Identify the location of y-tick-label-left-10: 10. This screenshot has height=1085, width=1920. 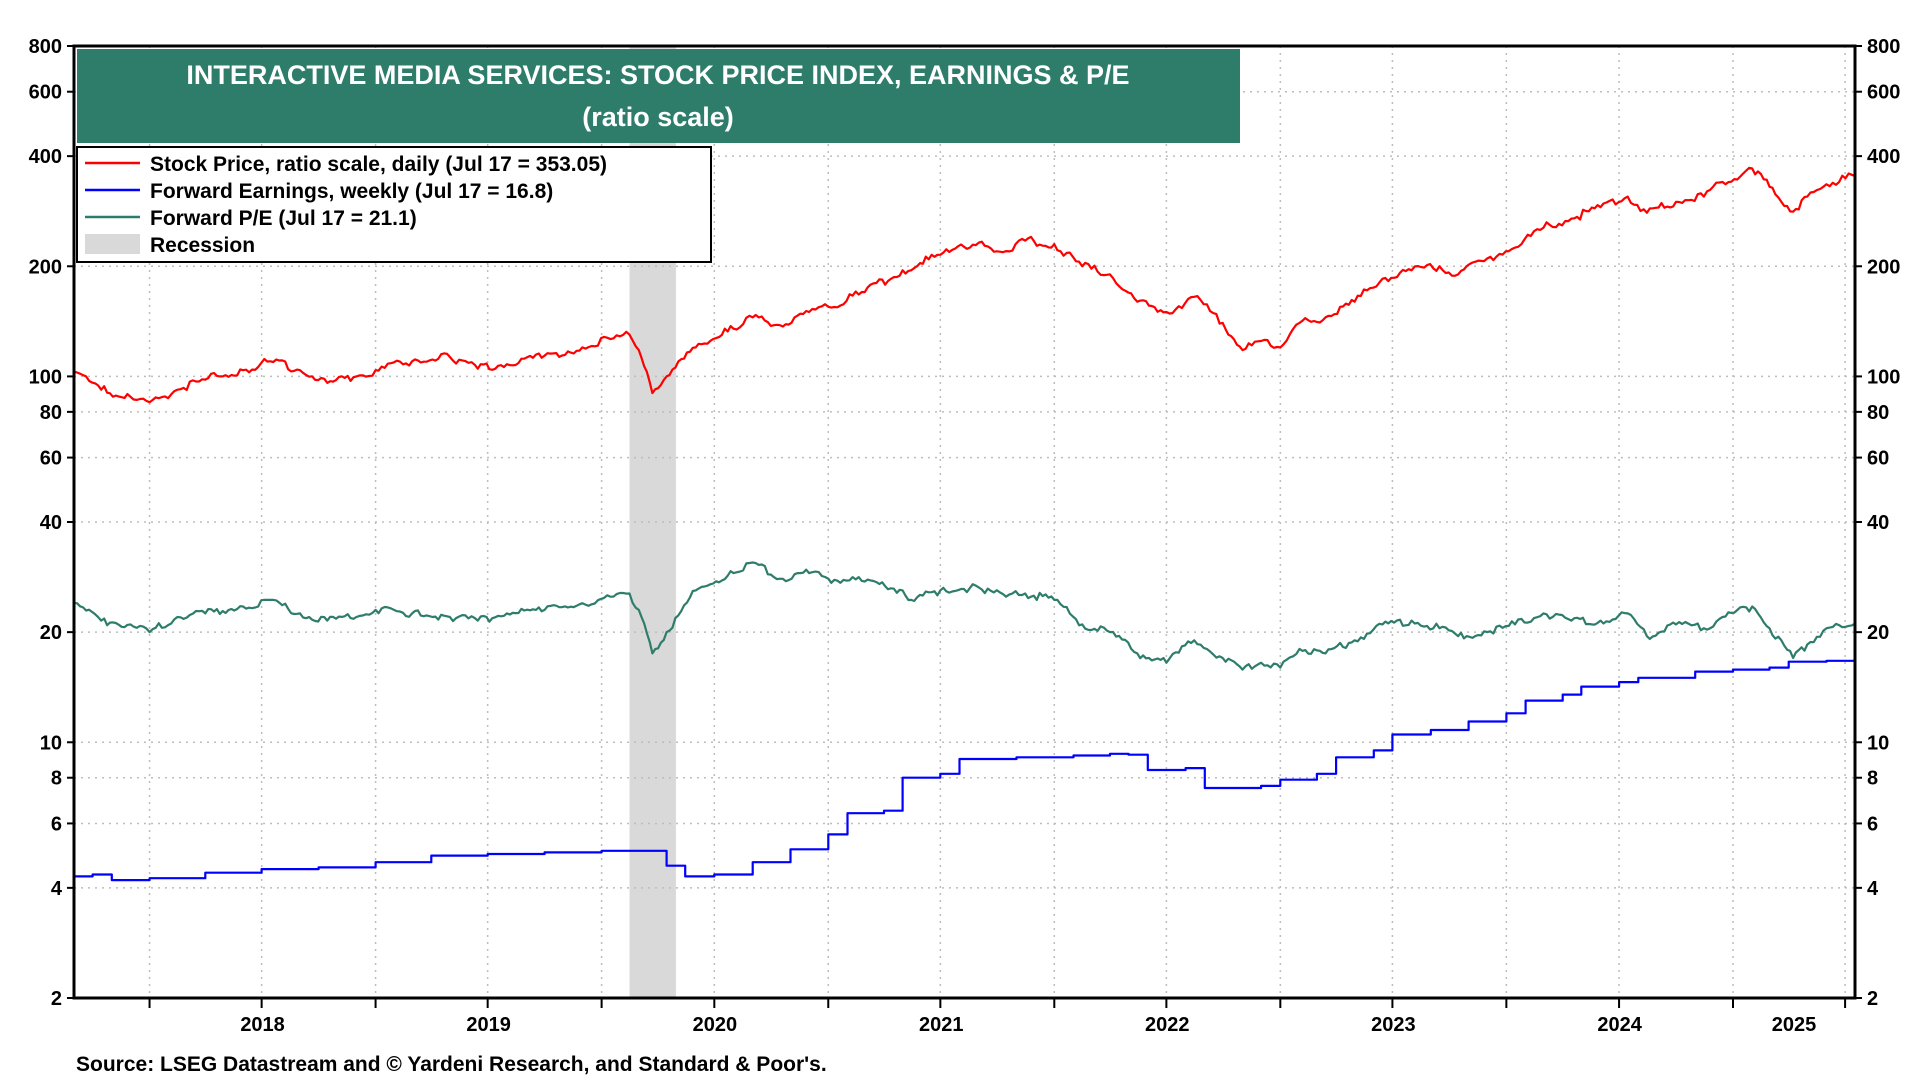
(51, 743).